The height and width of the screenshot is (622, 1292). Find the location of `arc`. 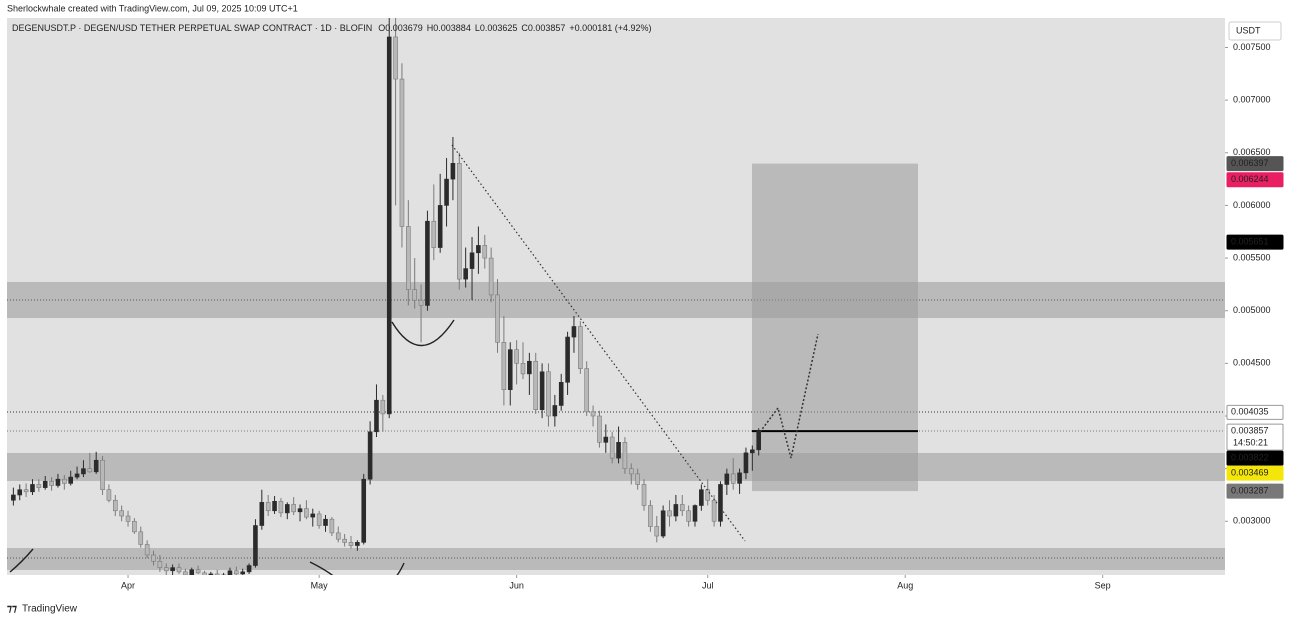

arc is located at coordinates (21, 560).